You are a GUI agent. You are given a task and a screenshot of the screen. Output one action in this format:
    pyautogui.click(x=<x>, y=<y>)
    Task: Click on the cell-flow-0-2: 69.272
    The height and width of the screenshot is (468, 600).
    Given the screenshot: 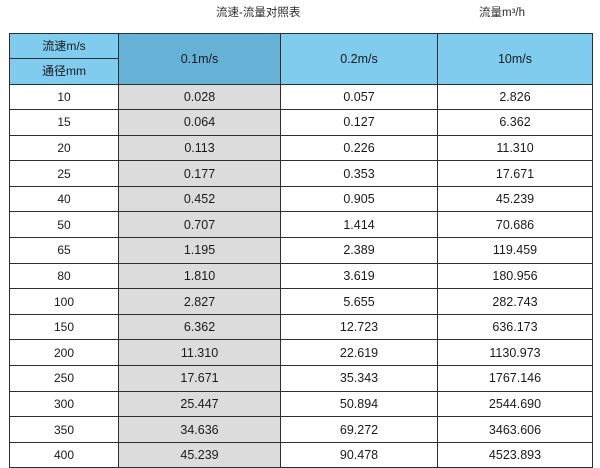 What is the action you would take?
    pyautogui.click(x=359, y=429)
    